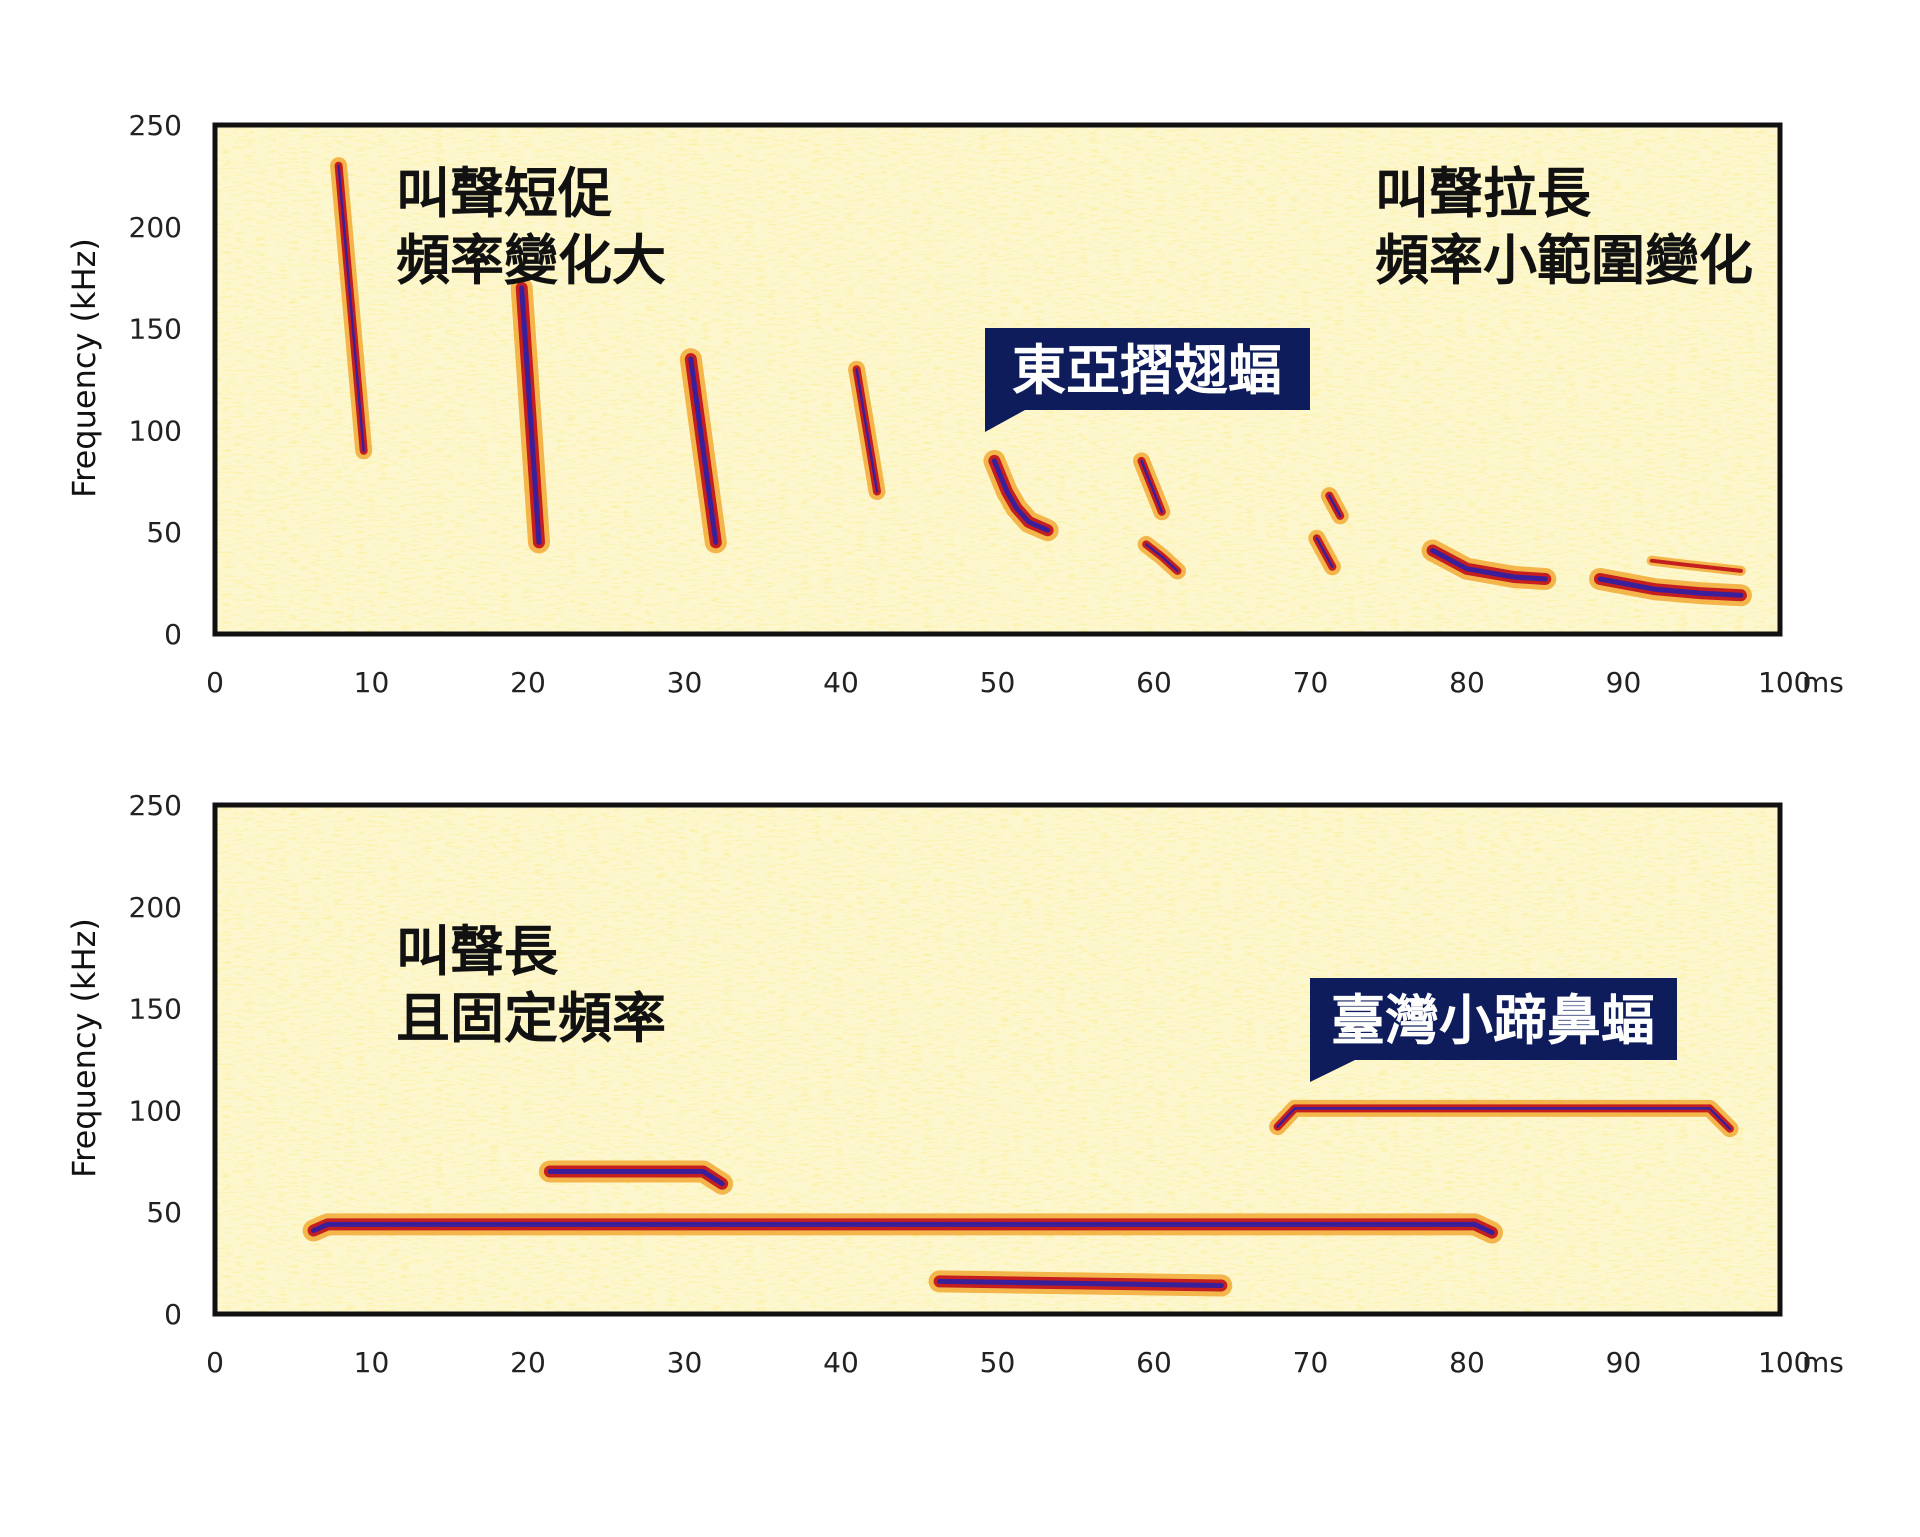 This screenshot has height=1537, width=1920. I want to click on callout-label-top: 東亞摺翅蝠, so click(1147, 370).